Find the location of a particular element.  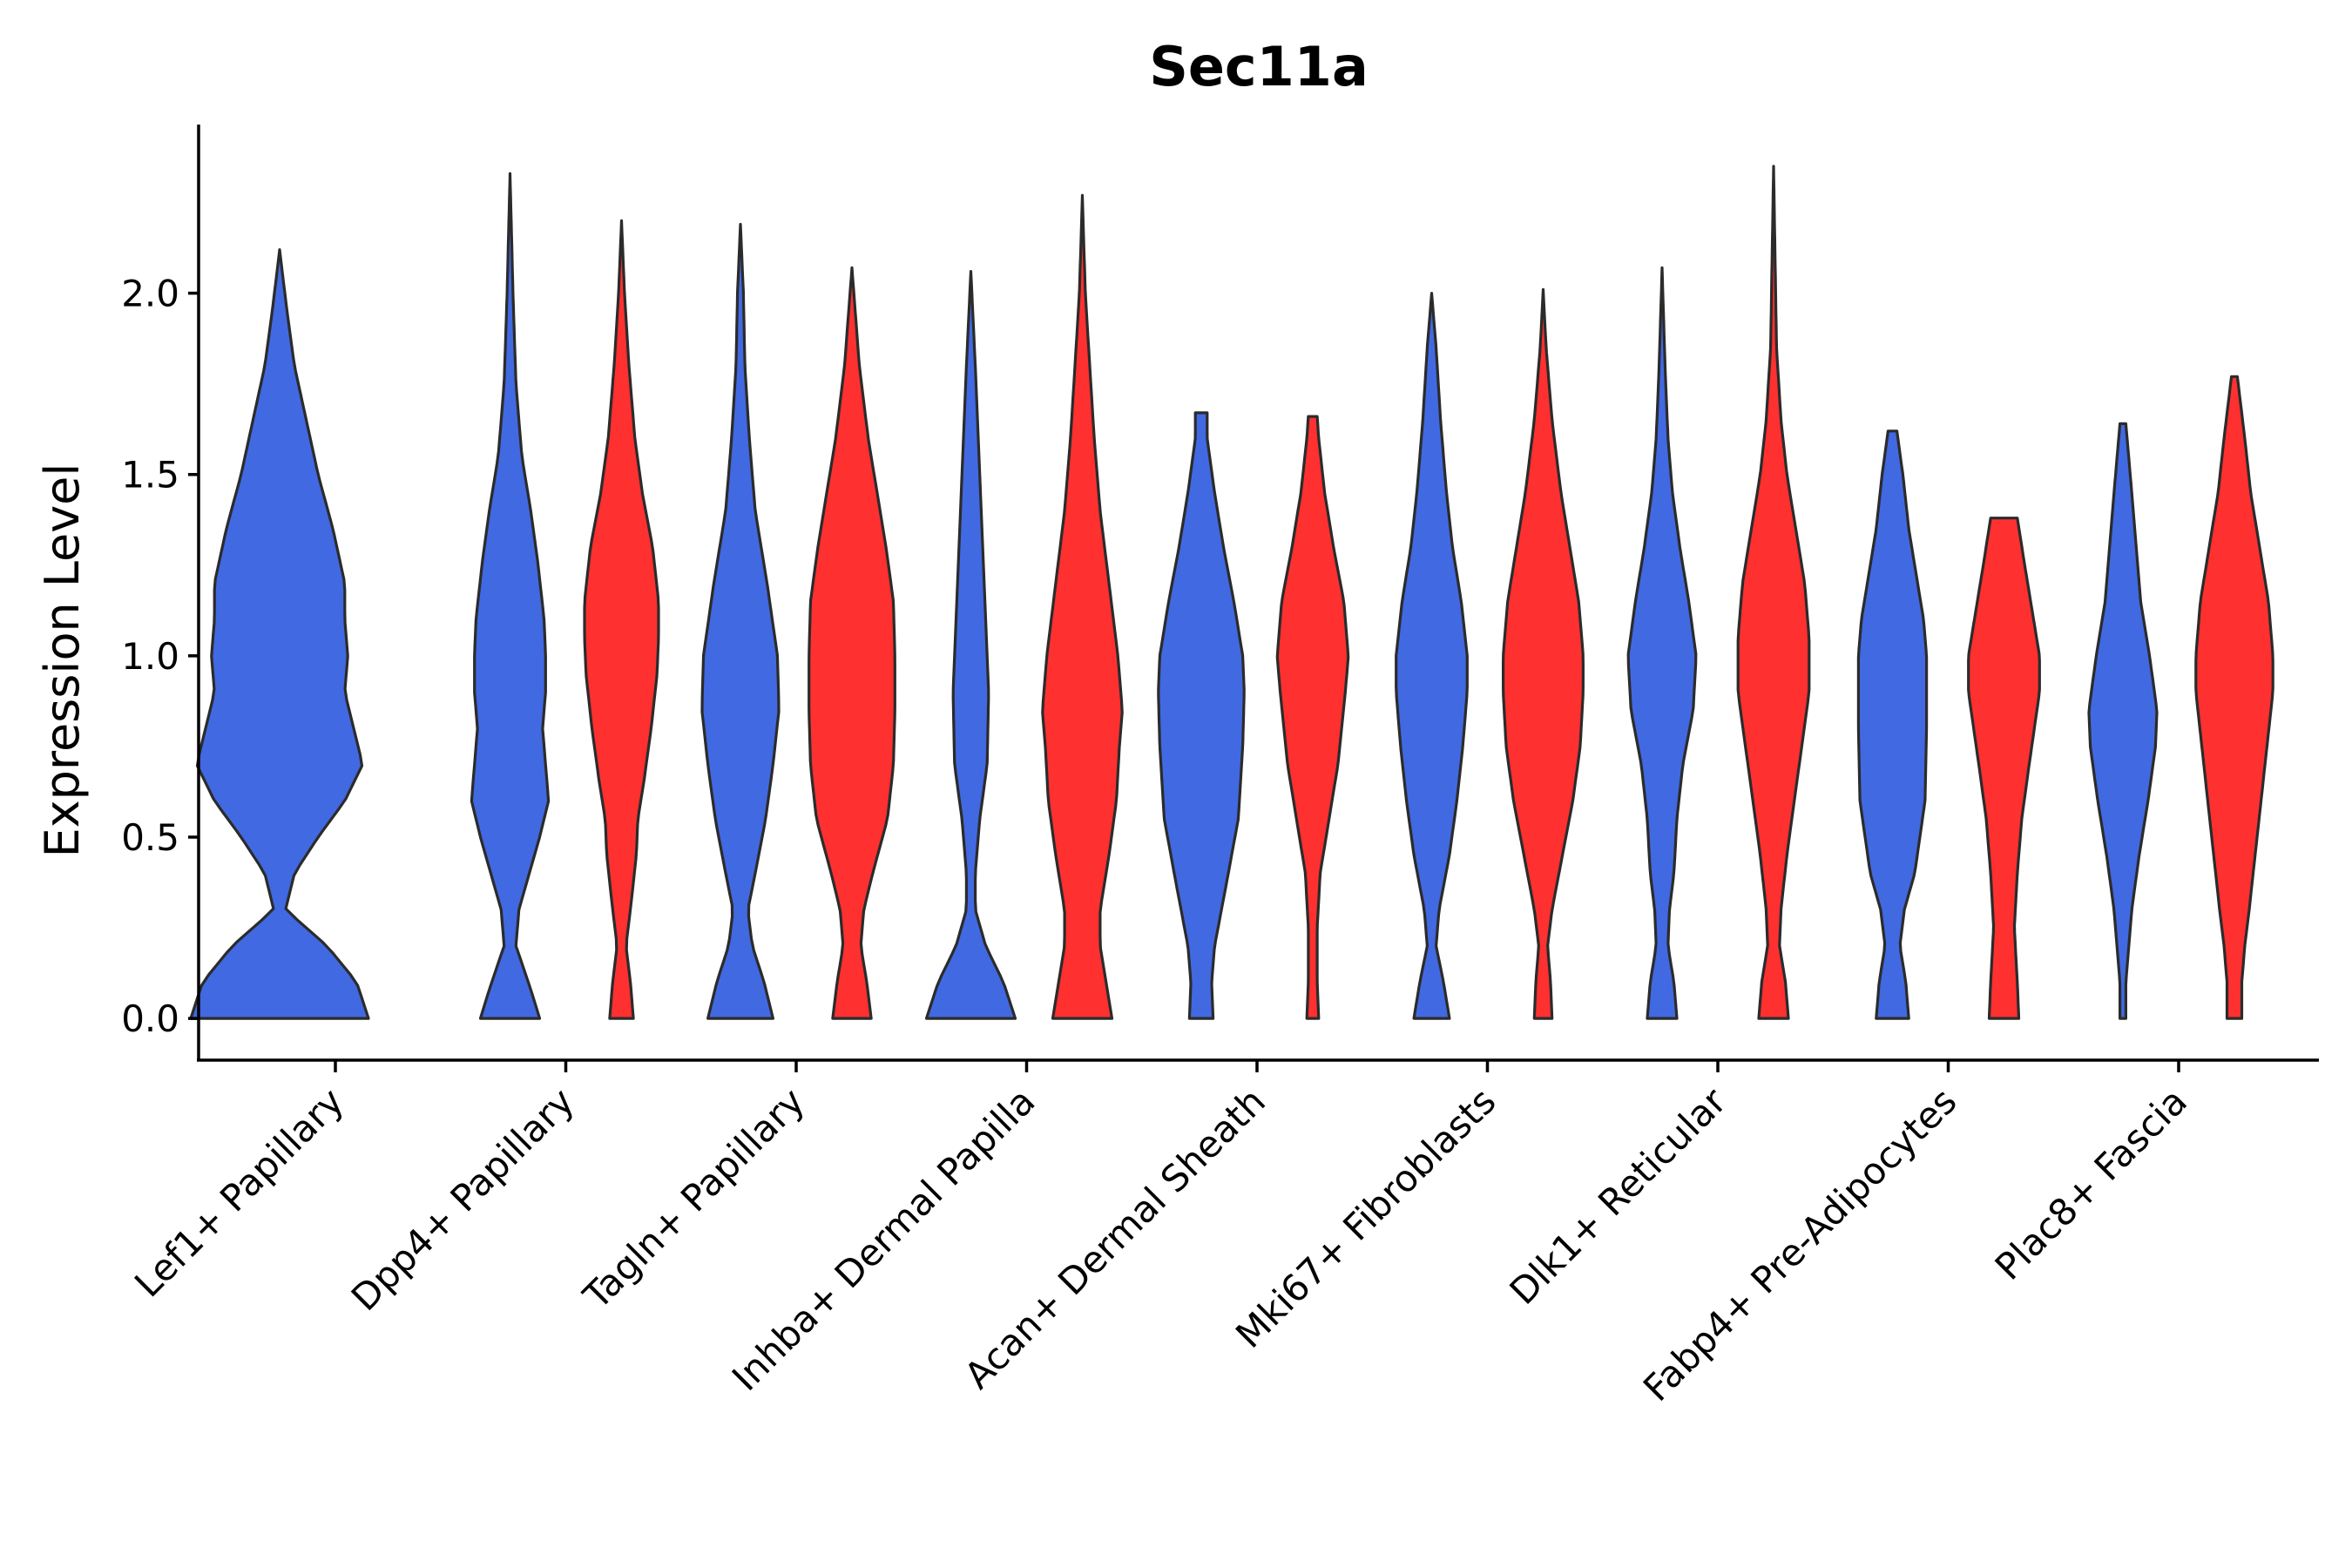

x-tick-label: Plac8+ Fascia is located at coordinates (2091, 1183).